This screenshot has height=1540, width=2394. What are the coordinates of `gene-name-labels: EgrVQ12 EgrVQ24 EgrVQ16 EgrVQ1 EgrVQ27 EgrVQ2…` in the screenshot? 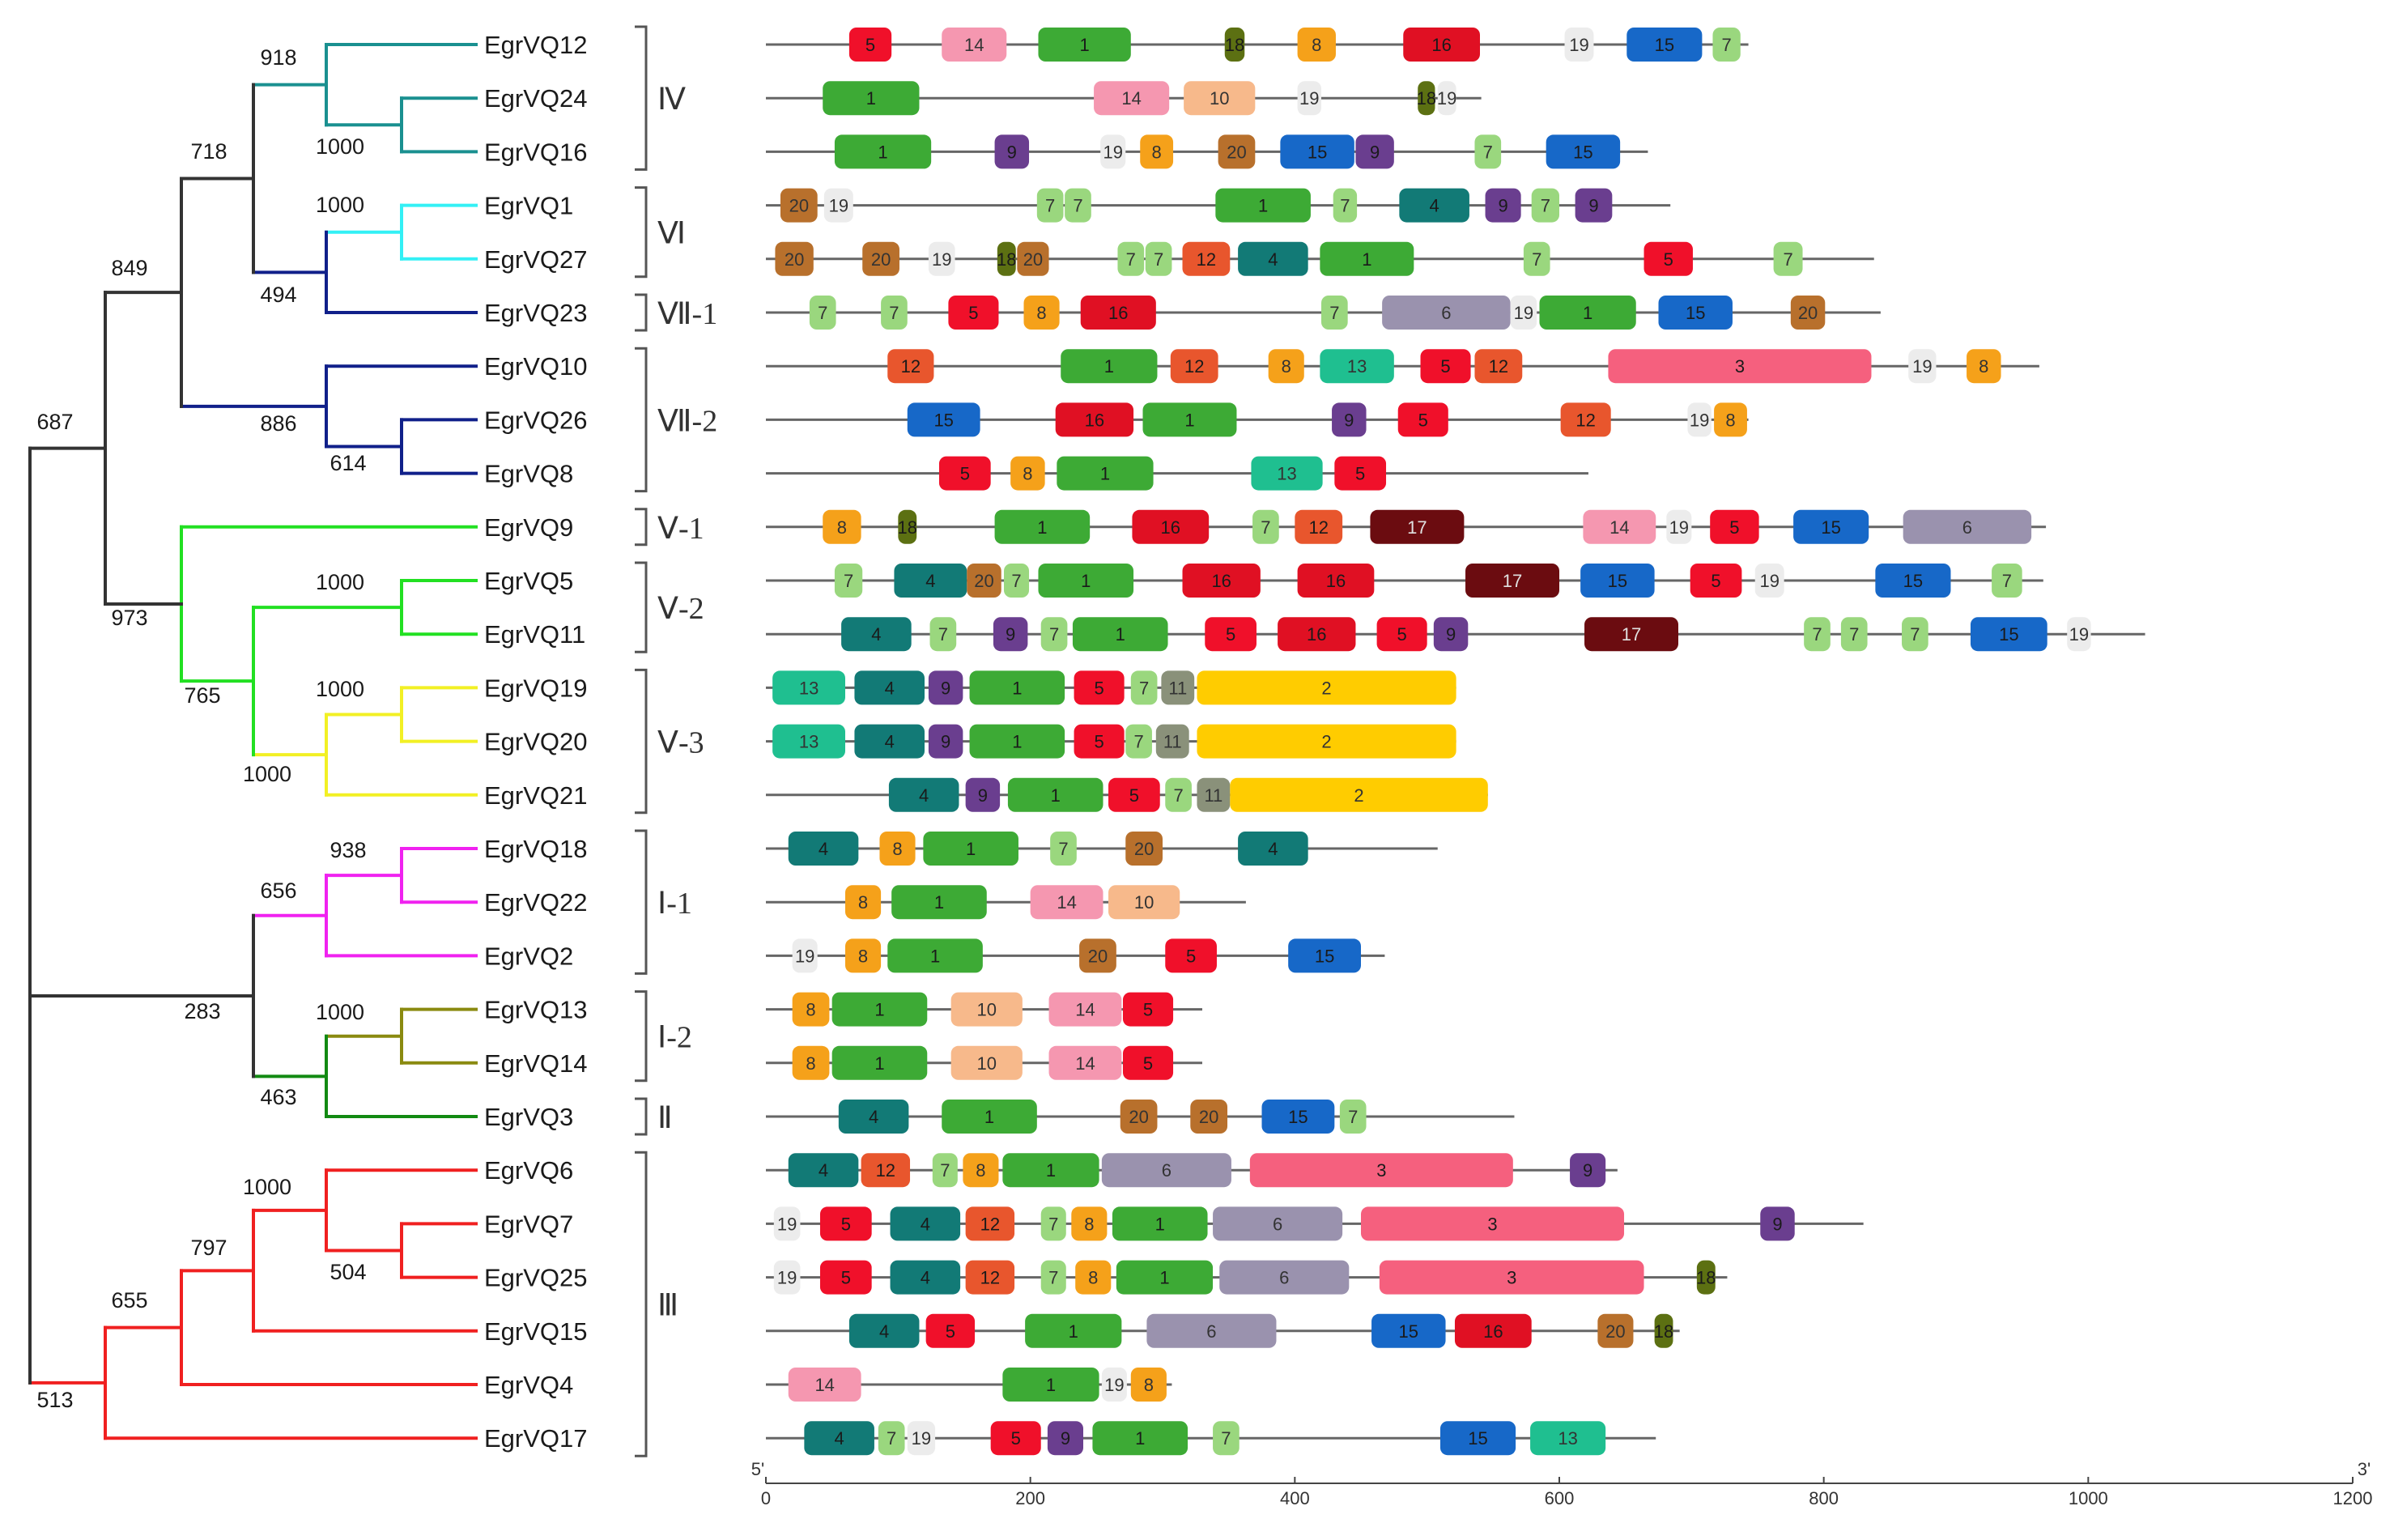 It's located at (536, 742).